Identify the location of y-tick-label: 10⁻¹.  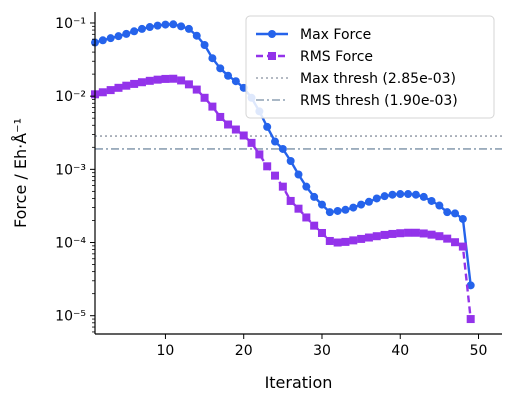
(70, 24).